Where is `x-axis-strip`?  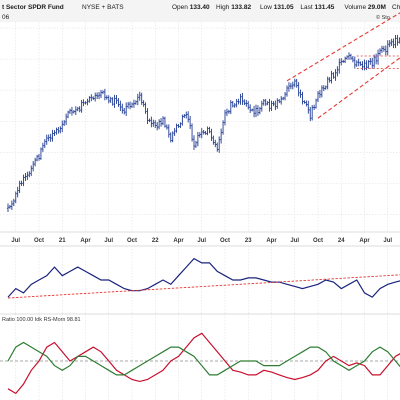
x-axis-strip is located at coordinates (200, 239).